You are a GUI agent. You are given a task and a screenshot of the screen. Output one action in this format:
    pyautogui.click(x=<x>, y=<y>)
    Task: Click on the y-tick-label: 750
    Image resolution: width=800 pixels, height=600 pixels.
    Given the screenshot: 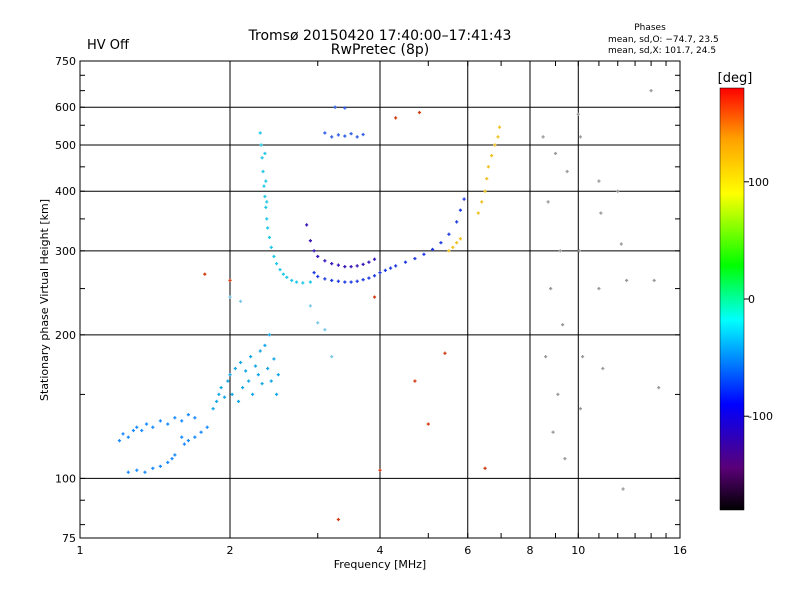 What is the action you would take?
    pyautogui.click(x=65, y=61)
    